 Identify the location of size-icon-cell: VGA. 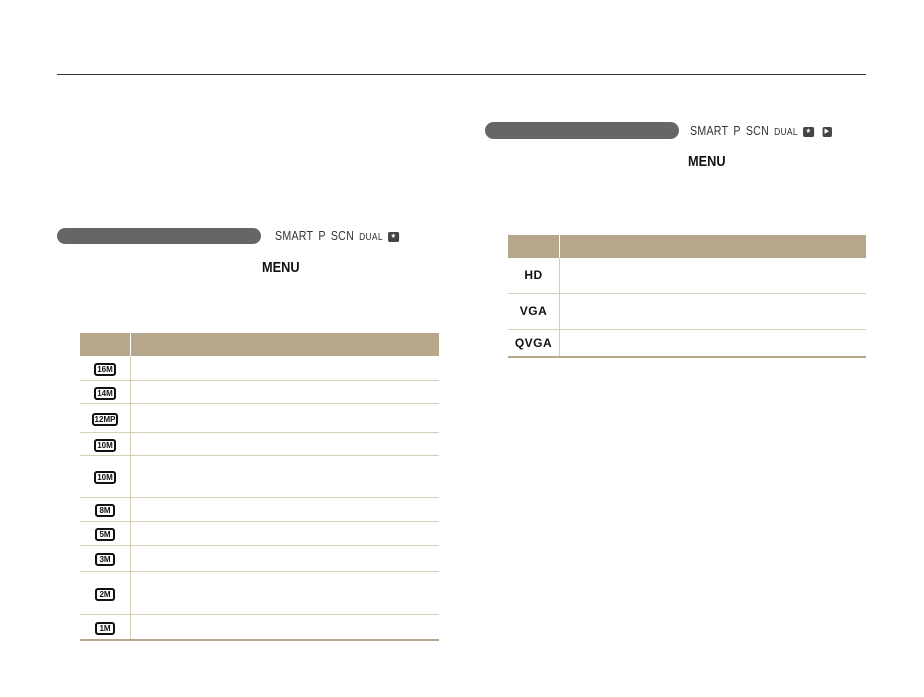
(534, 311).